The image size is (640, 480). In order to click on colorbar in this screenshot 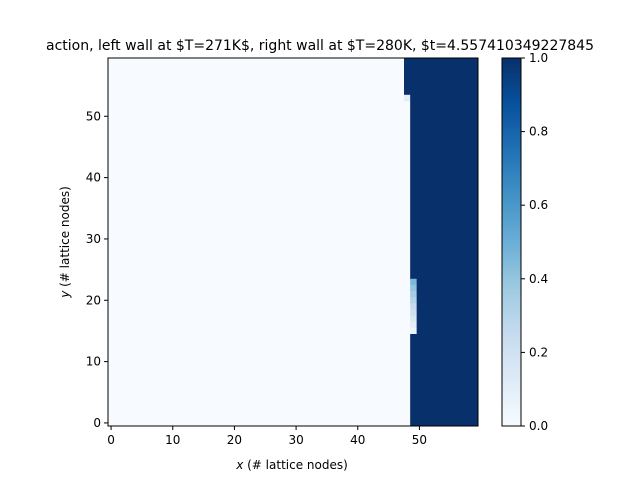, I will do `click(511, 242)`.